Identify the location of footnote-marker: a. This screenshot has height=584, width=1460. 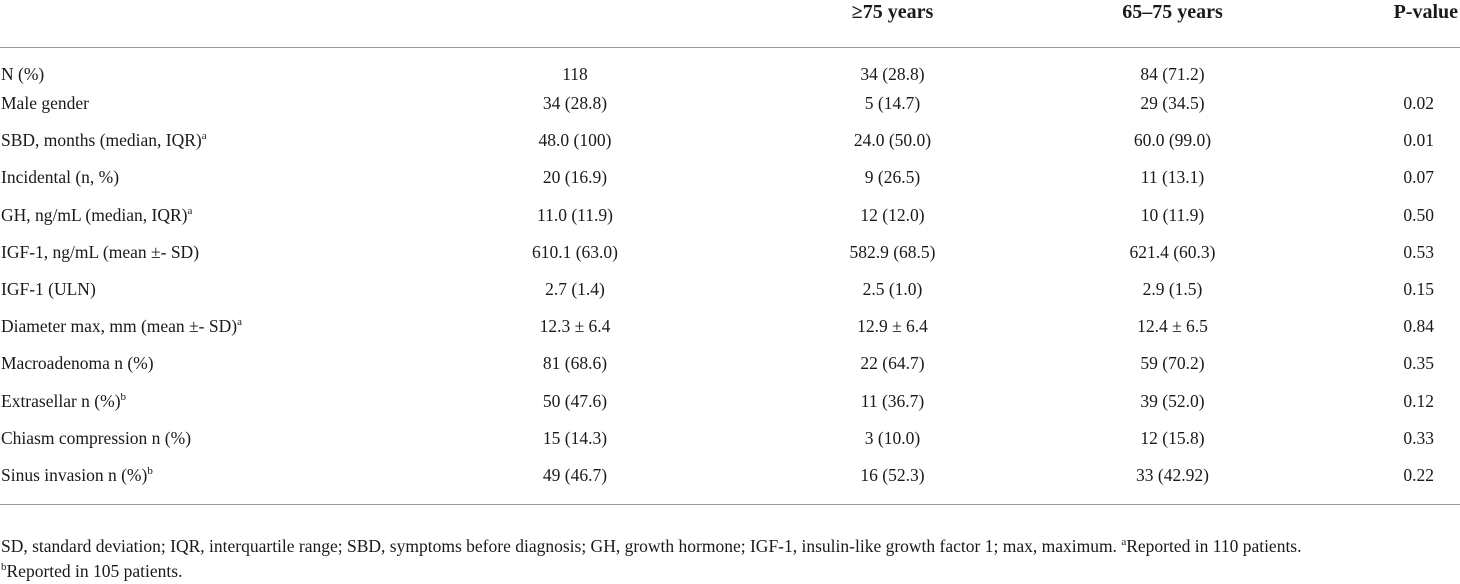
(204, 136).